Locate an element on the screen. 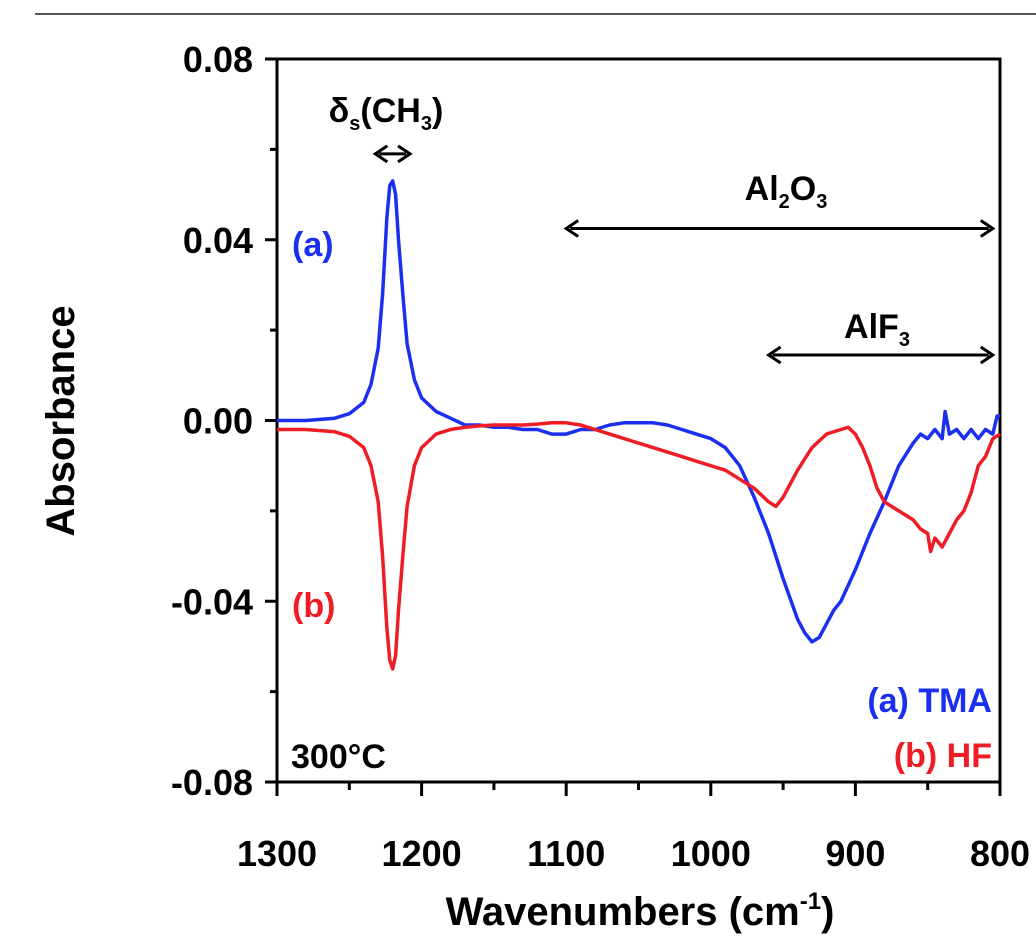 The width and height of the screenshot is (1036, 938). x-tick-label: 800 is located at coordinates (1000, 853).